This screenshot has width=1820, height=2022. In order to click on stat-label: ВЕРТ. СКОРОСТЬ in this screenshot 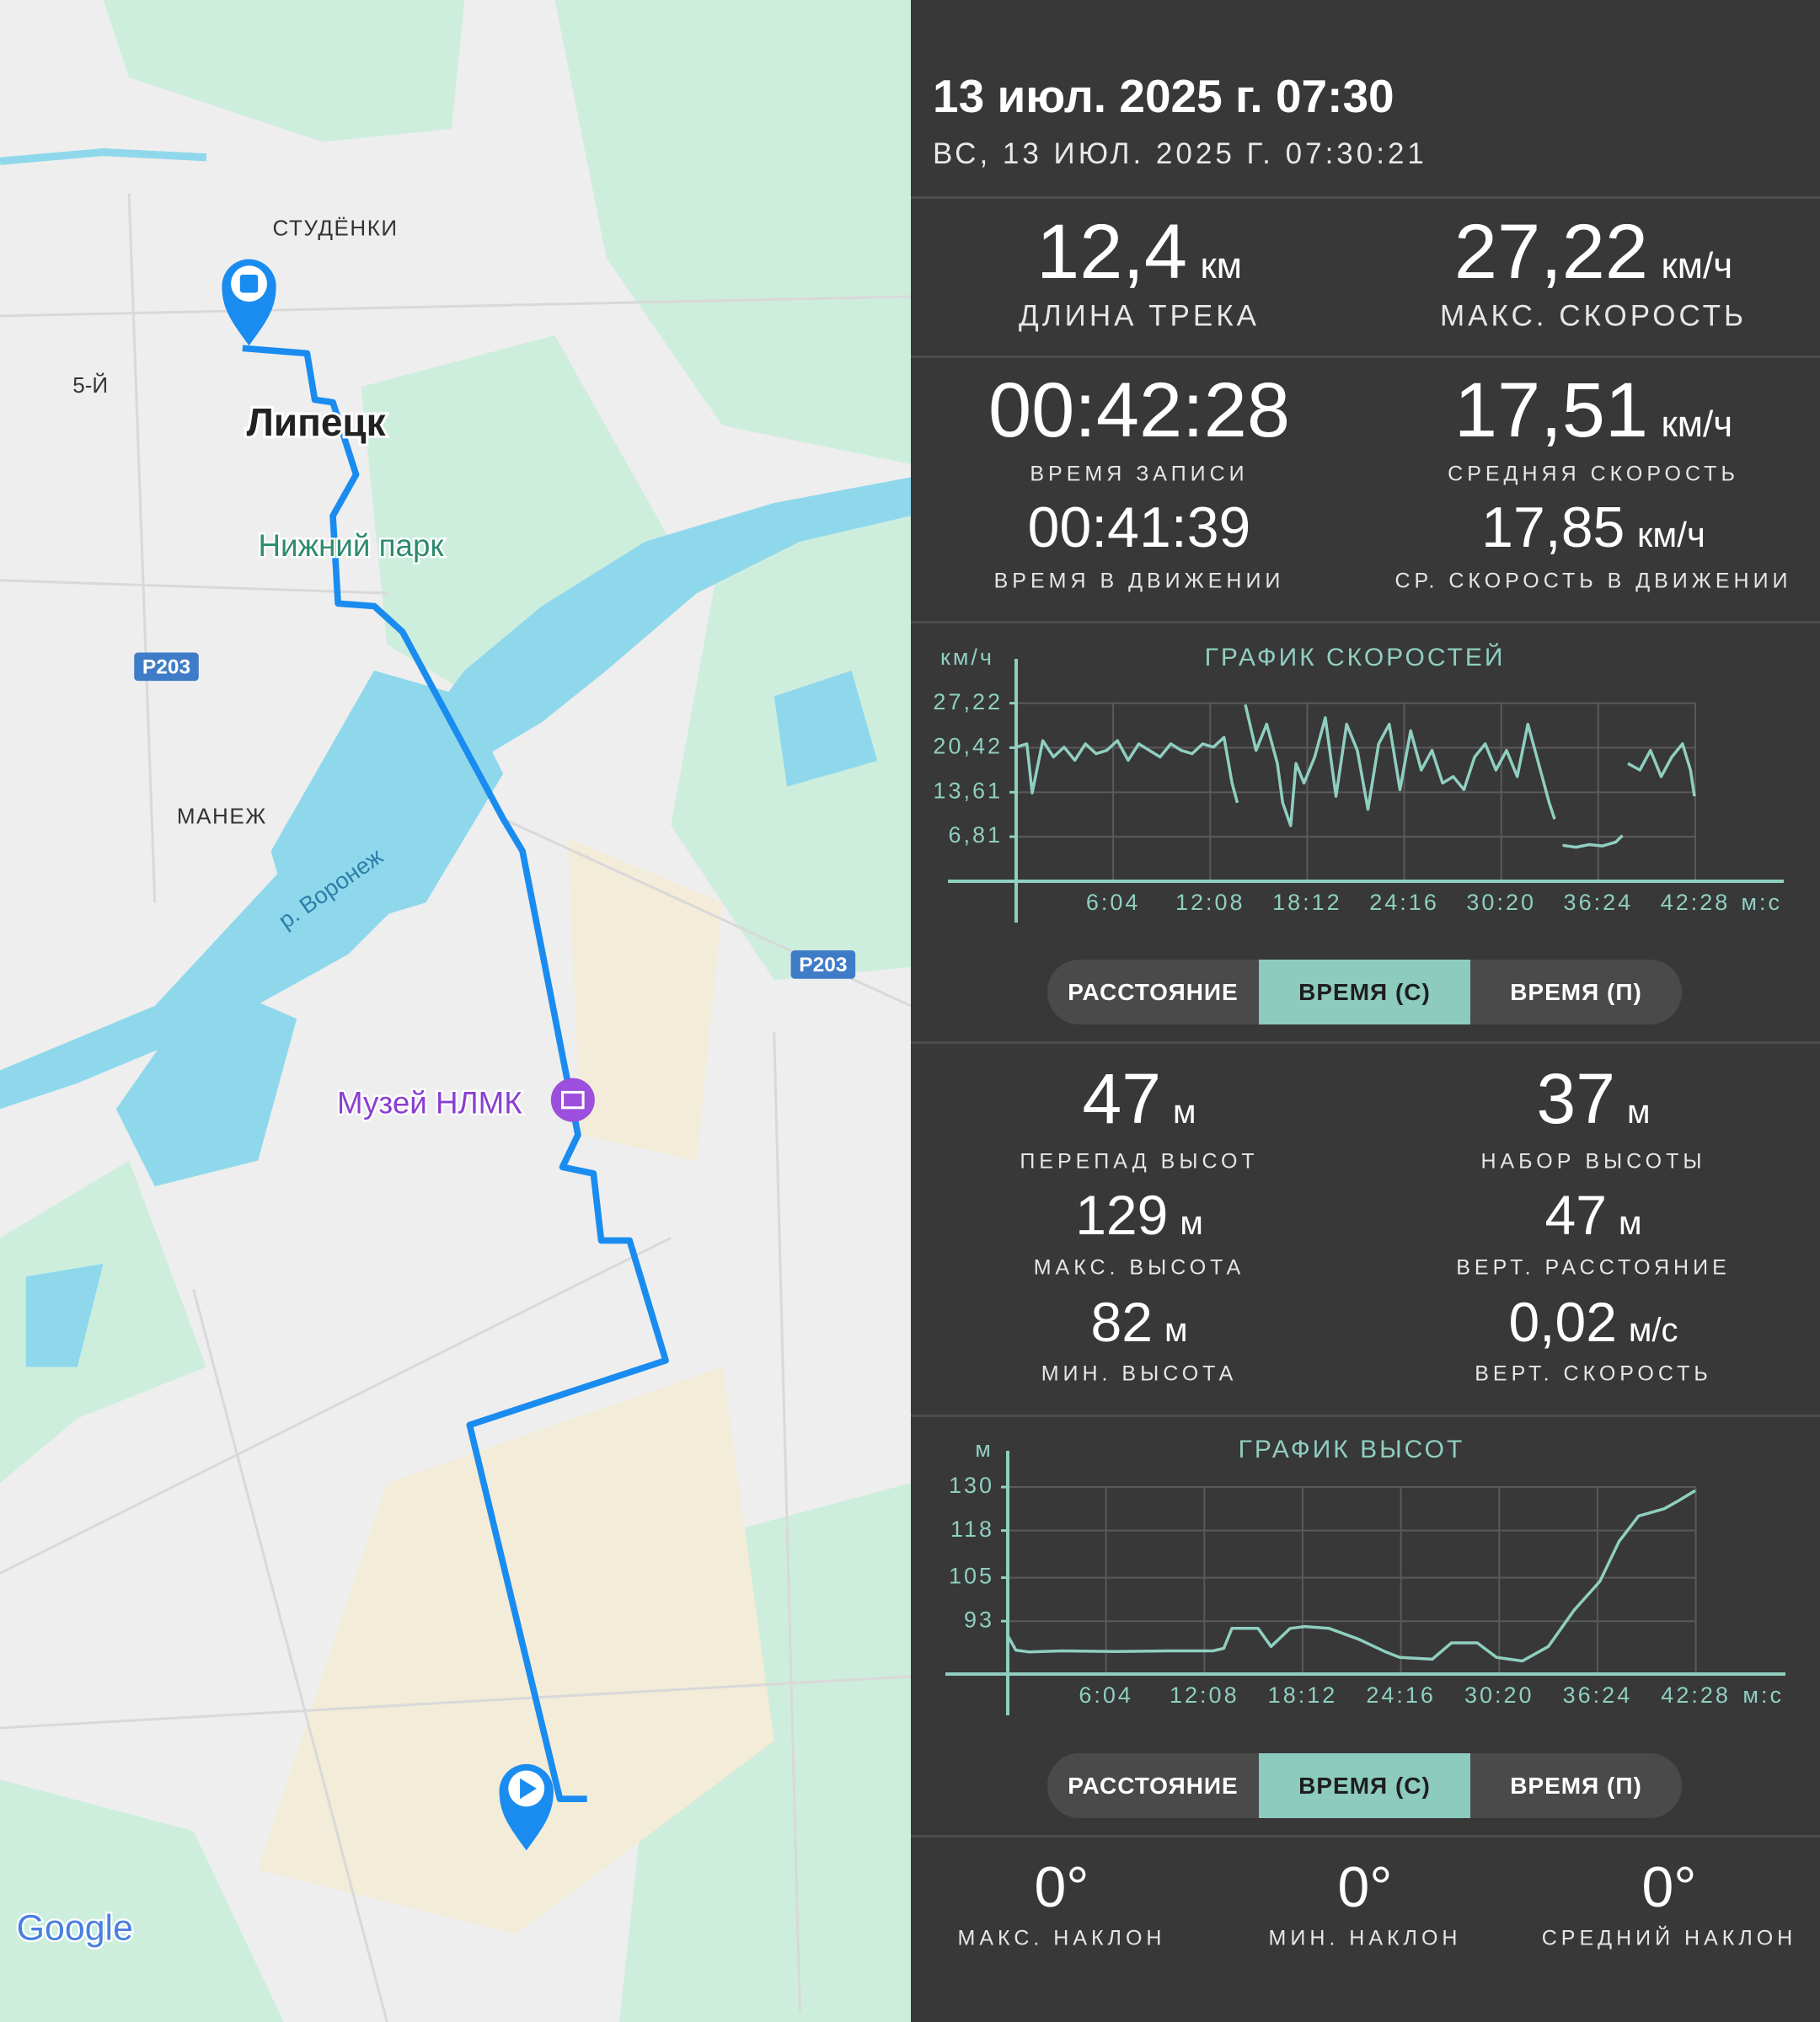, I will do `click(1593, 1373)`.